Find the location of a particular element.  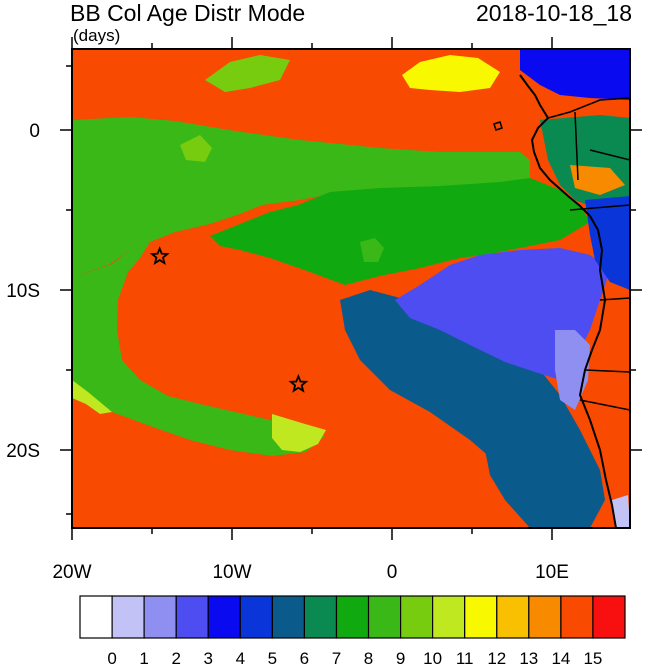

coastline is located at coordinates (568, 301).